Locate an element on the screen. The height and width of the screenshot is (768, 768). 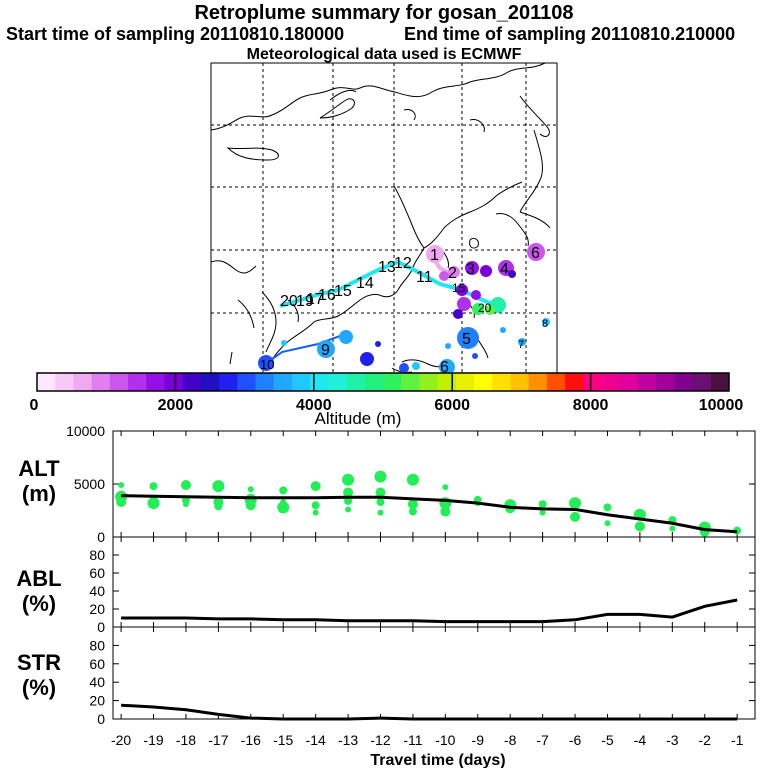
end-time-label: End time of sampling 20110810.210000 is located at coordinates (570, 34).